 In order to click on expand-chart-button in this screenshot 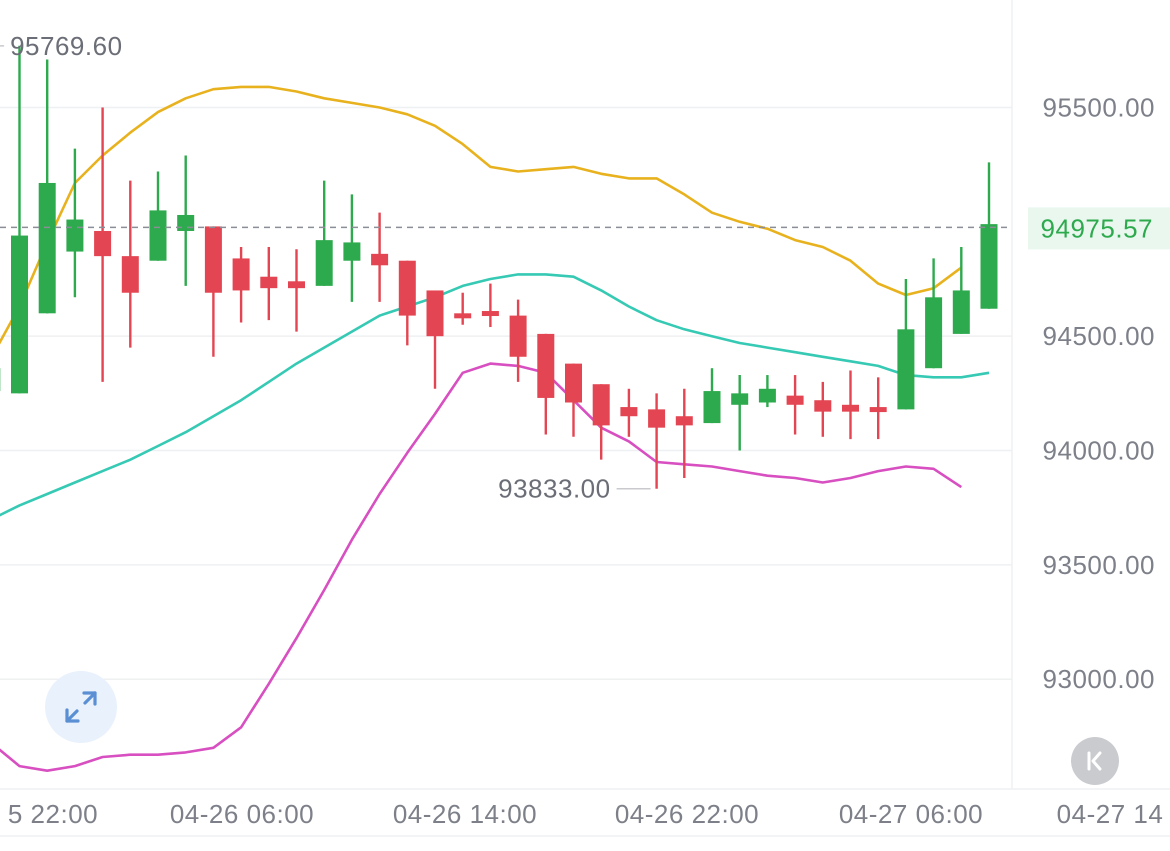, I will do `click(81, 707)`.